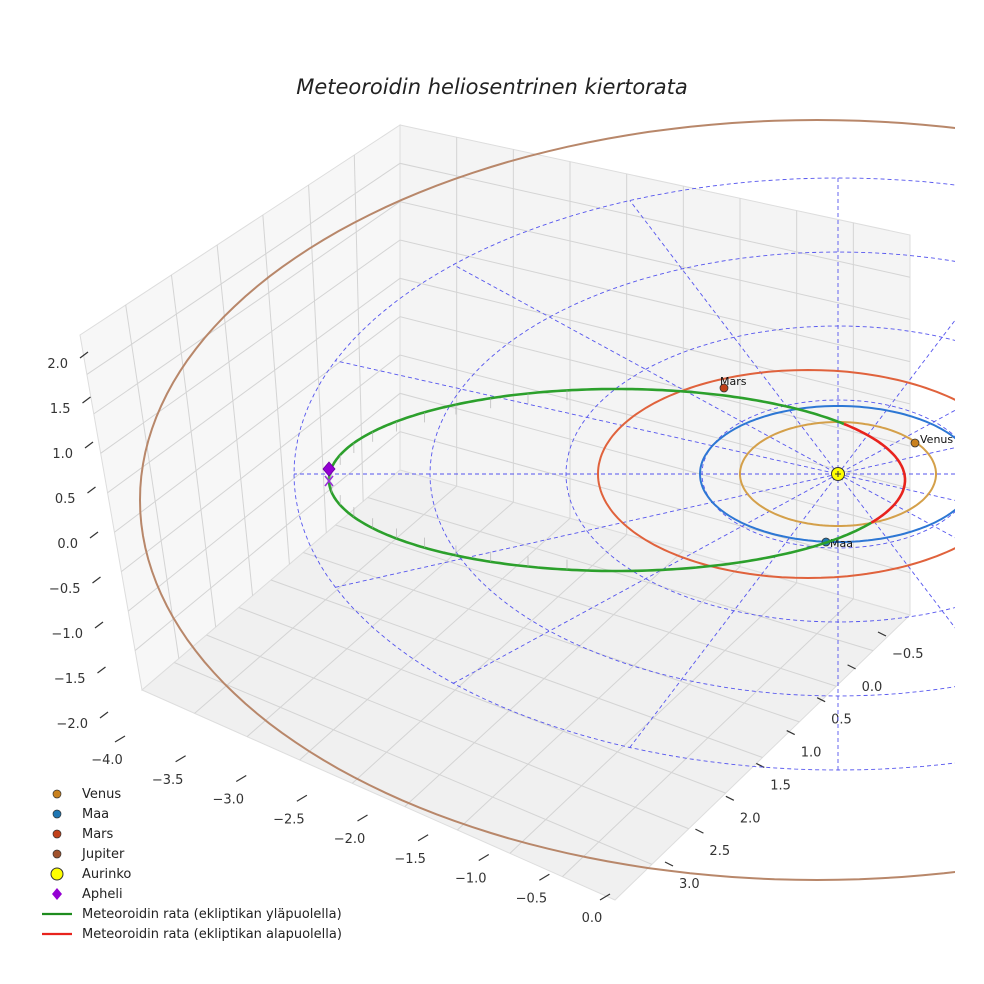 This screenshot has height=984, width=984. What do you see at coordinates (780, 785) in the screenshot?
I see `y-tick-label: 1.5` at bounding box center [780, 785].